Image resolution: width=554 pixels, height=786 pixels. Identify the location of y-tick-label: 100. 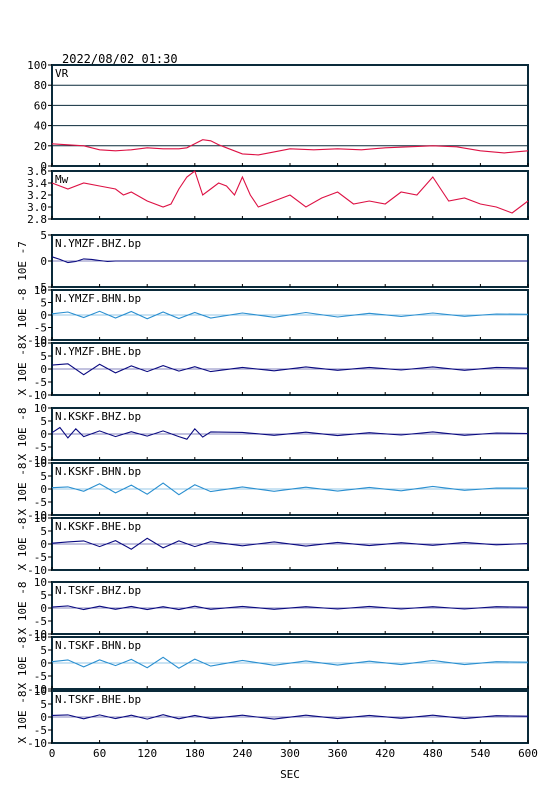
(37, 65).